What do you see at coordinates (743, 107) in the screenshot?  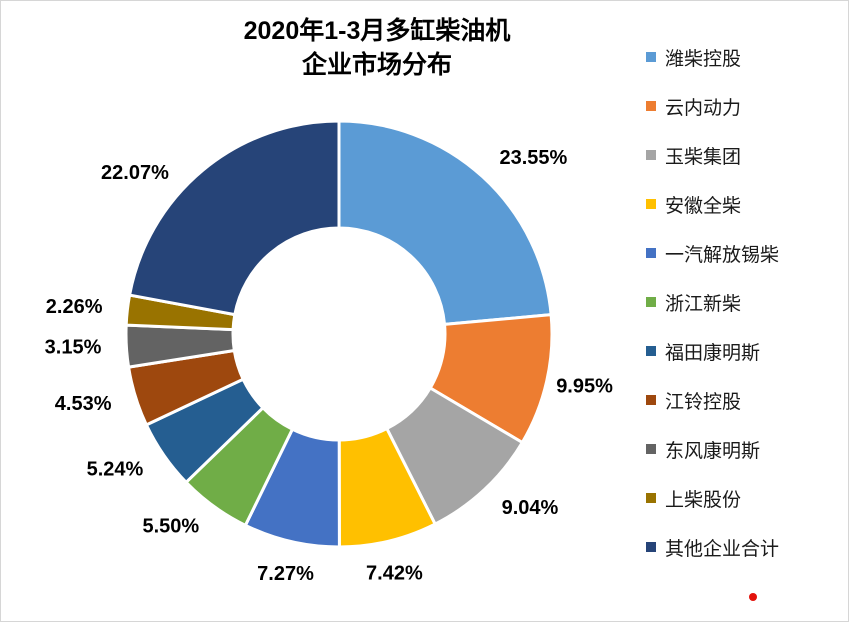 I see `legend-item-2: 云内动力` at bounding box center [743, 107].